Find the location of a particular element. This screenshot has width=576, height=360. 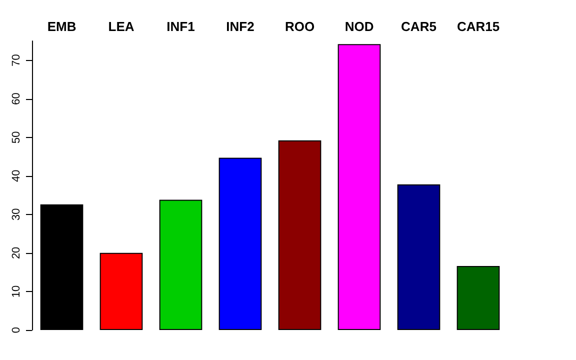

x-tick-label: LEA is located at coordinates (121, 26).